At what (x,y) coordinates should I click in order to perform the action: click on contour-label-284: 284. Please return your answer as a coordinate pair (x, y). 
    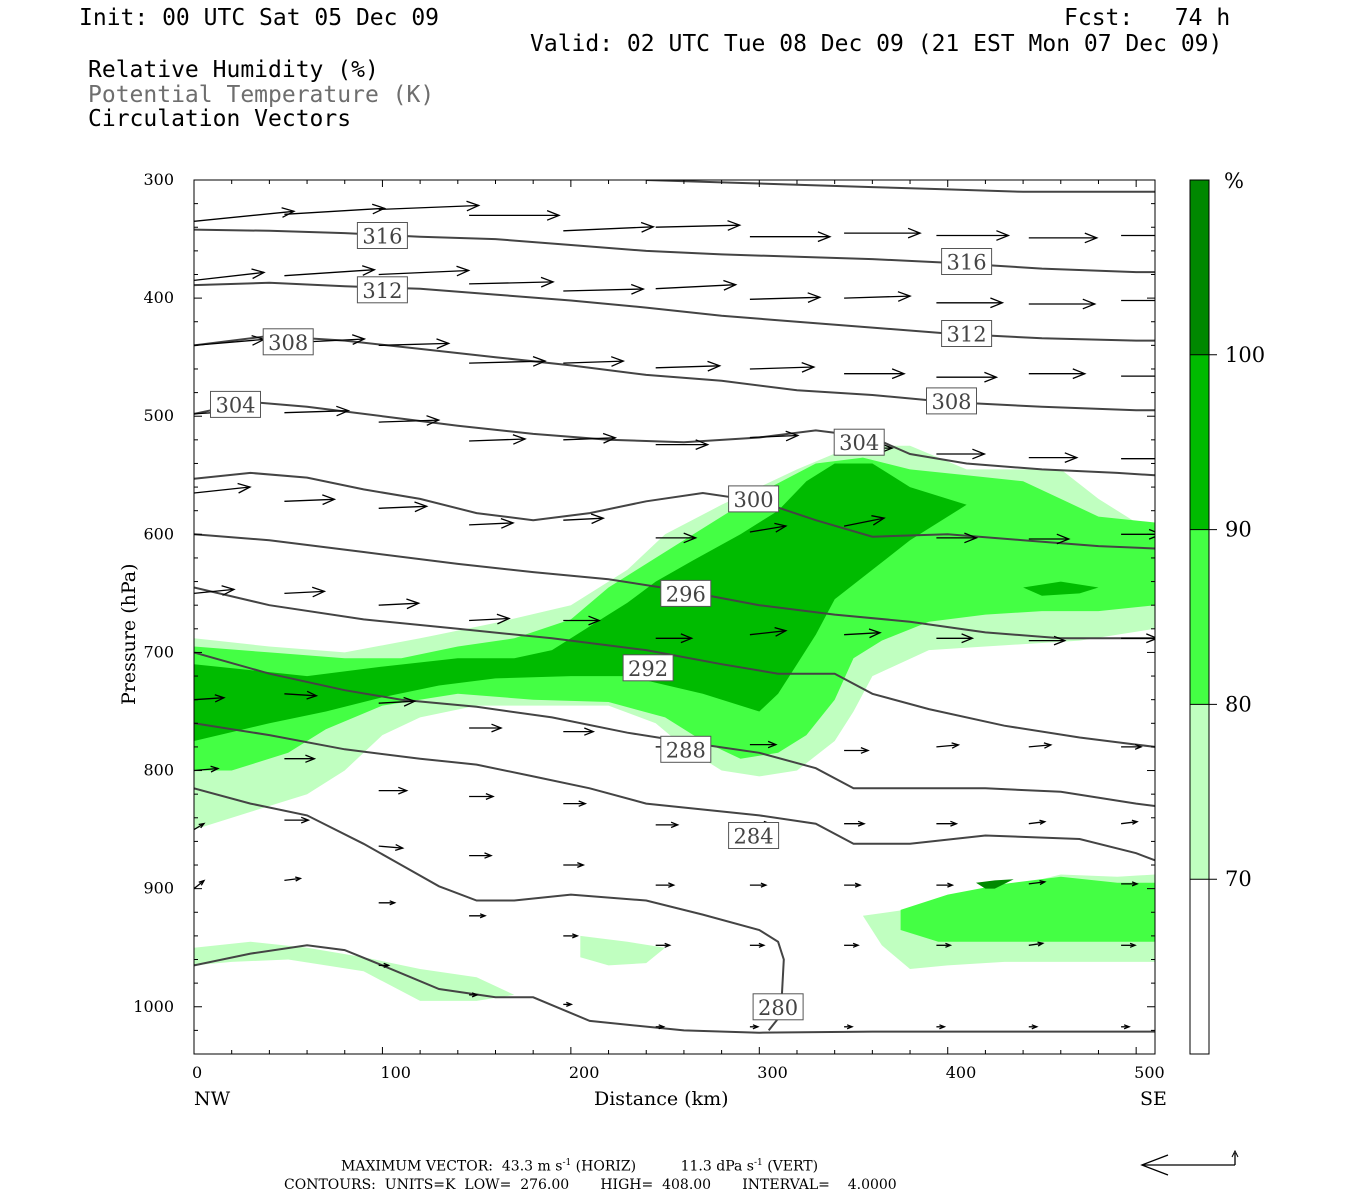
    Looking at the image, I should click on (754, 835).